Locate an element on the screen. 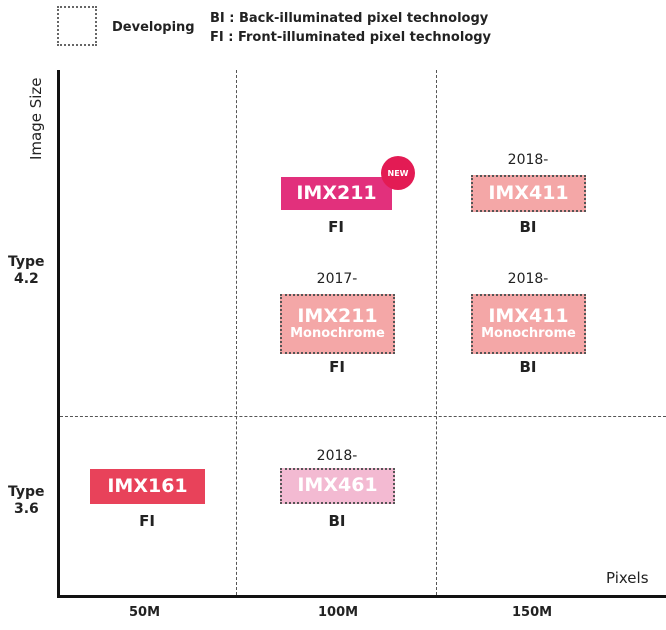 The height and width of the screenshot is (630, 666). developing-legend-swatch is located at coordinates (77, 26).